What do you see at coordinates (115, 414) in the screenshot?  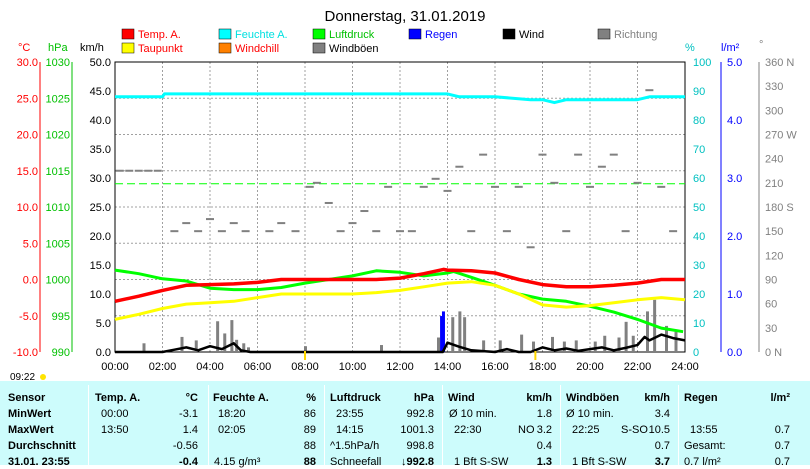 I see `temp-min-time: 00:00` at bounding box center [115, 414].